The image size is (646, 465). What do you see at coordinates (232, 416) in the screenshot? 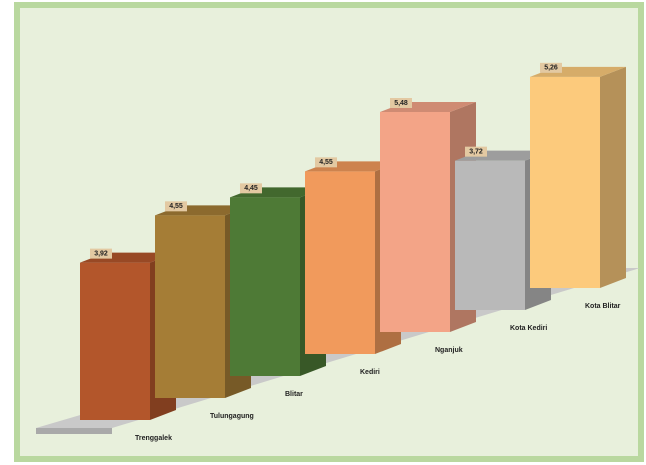
I see `x-tick-label: Tulungagung` at bounding box center [232, 416].